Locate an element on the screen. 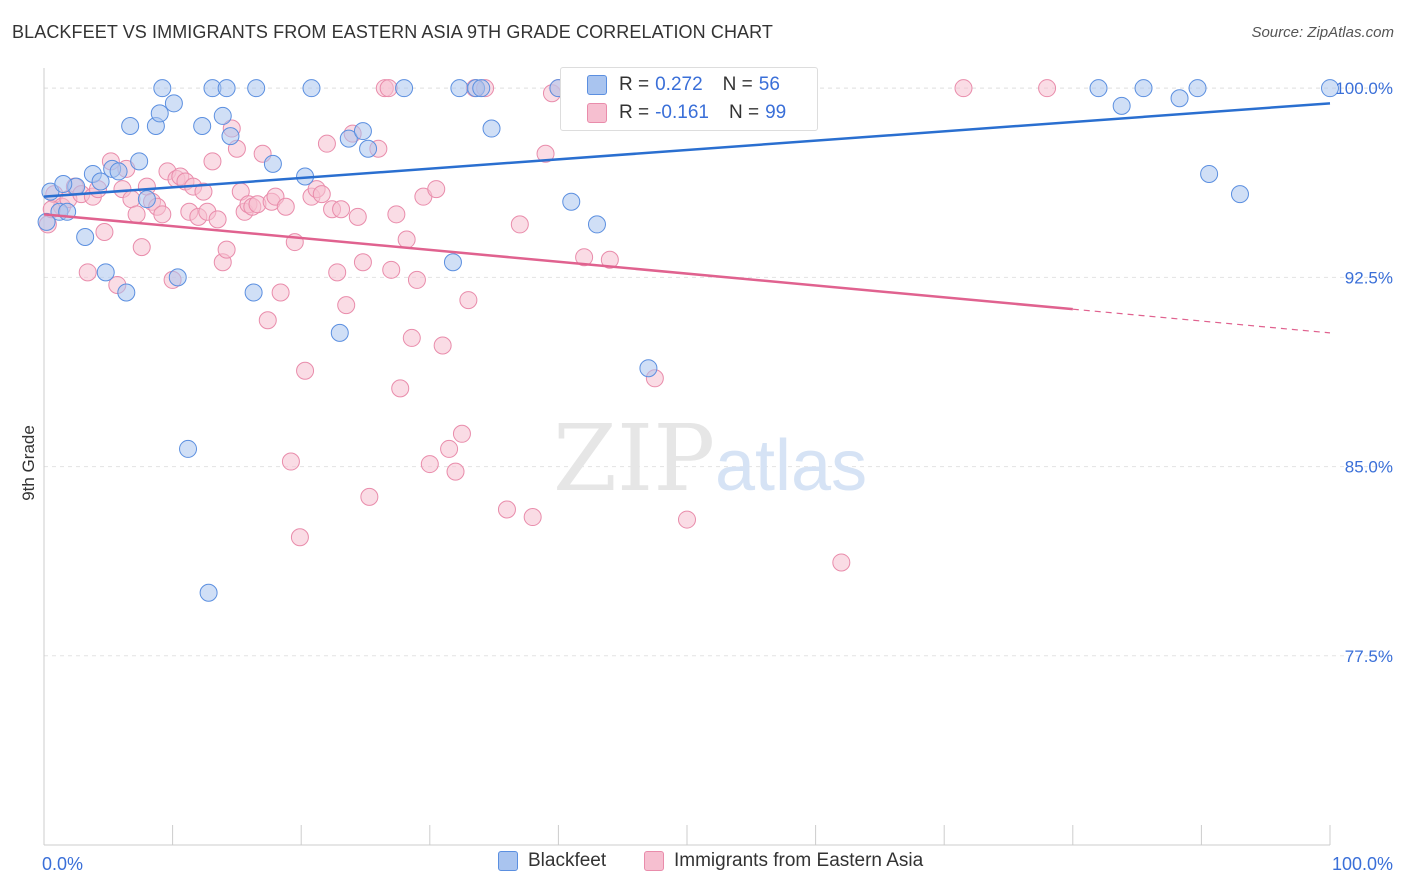 The image size is (1406, 892). y-tick-label: 85.0% is located at coordinates (1369, 467).